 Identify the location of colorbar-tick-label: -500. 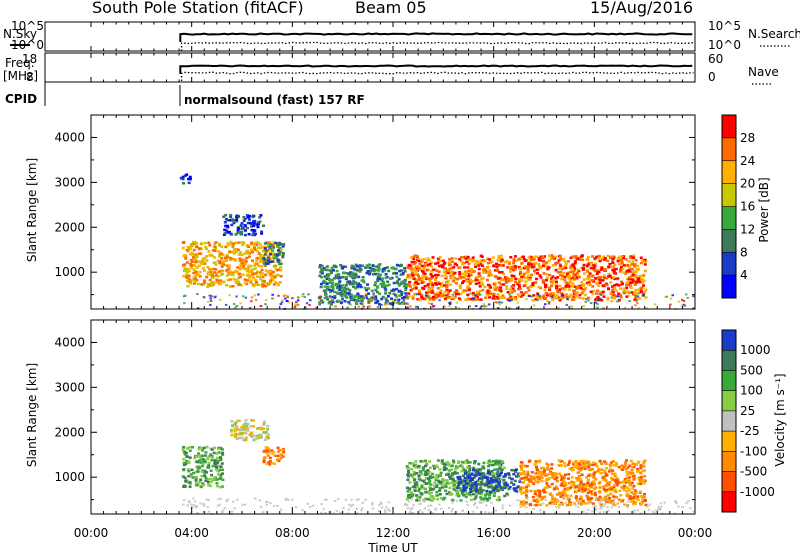
(753, 472).